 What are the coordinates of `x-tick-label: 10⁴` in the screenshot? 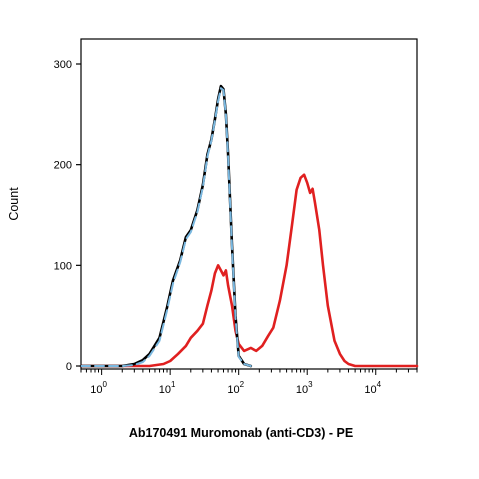 It's located at (372, 388).